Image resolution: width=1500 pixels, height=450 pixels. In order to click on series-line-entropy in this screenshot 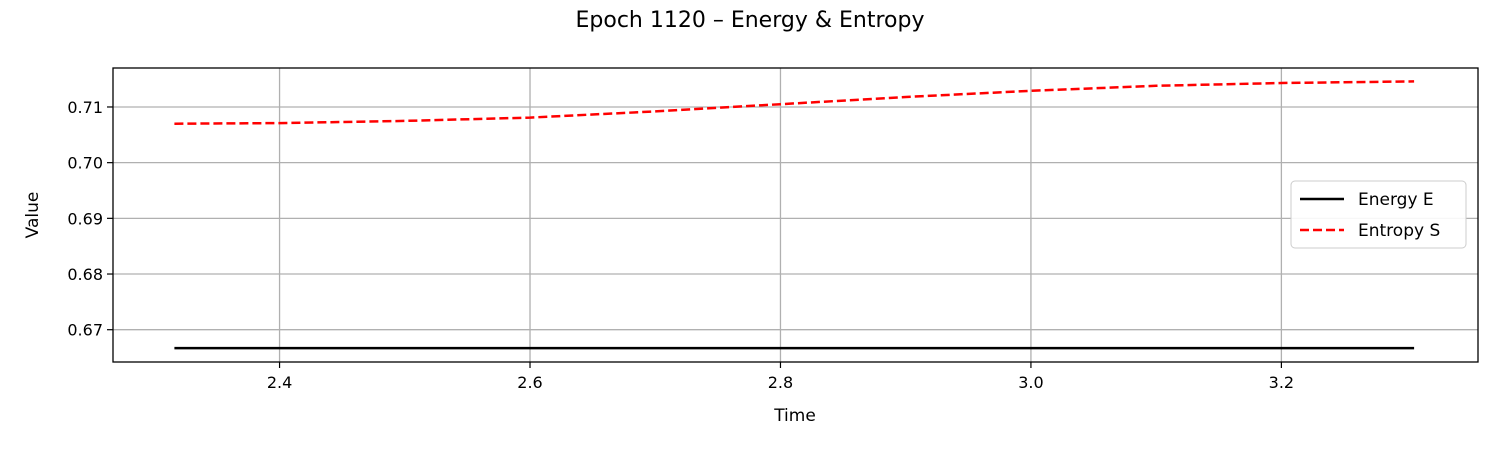, I will do `click(794, 102)`.